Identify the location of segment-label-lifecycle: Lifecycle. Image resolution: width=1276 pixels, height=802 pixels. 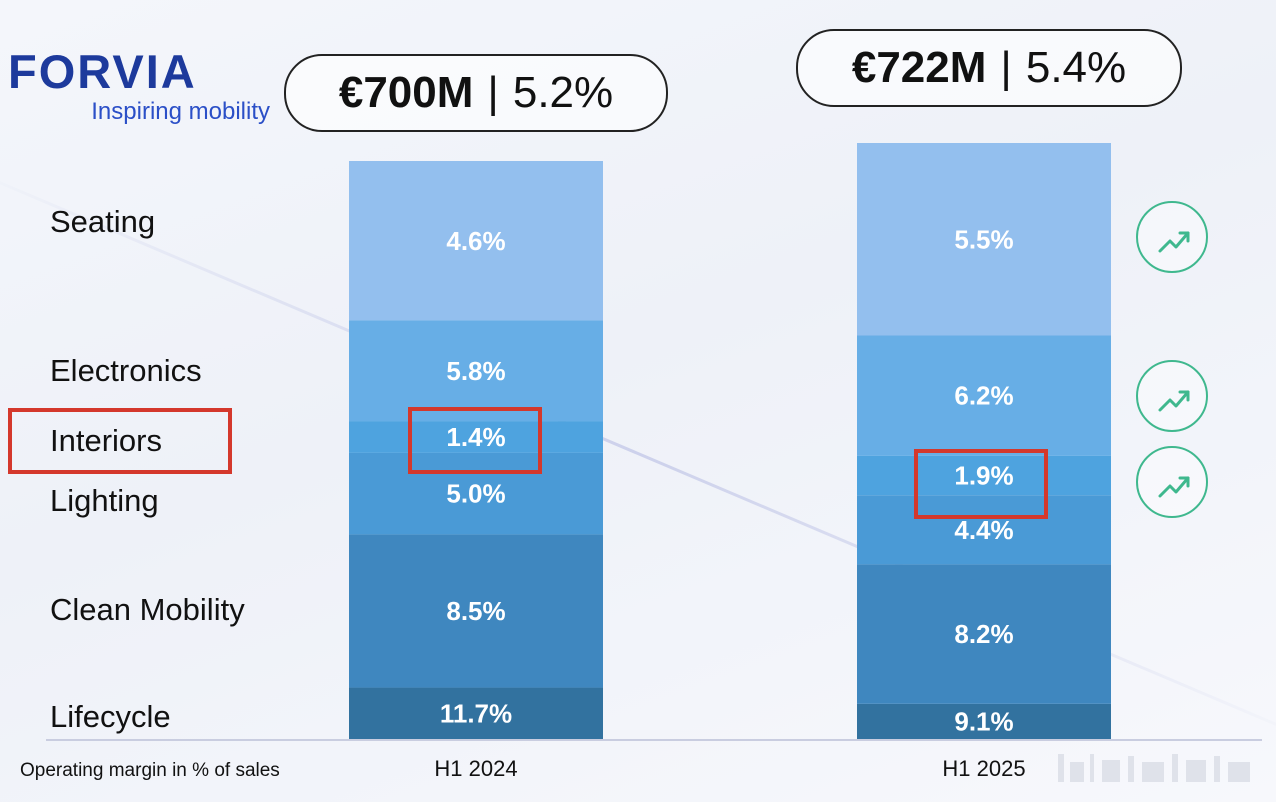
(110, 716).